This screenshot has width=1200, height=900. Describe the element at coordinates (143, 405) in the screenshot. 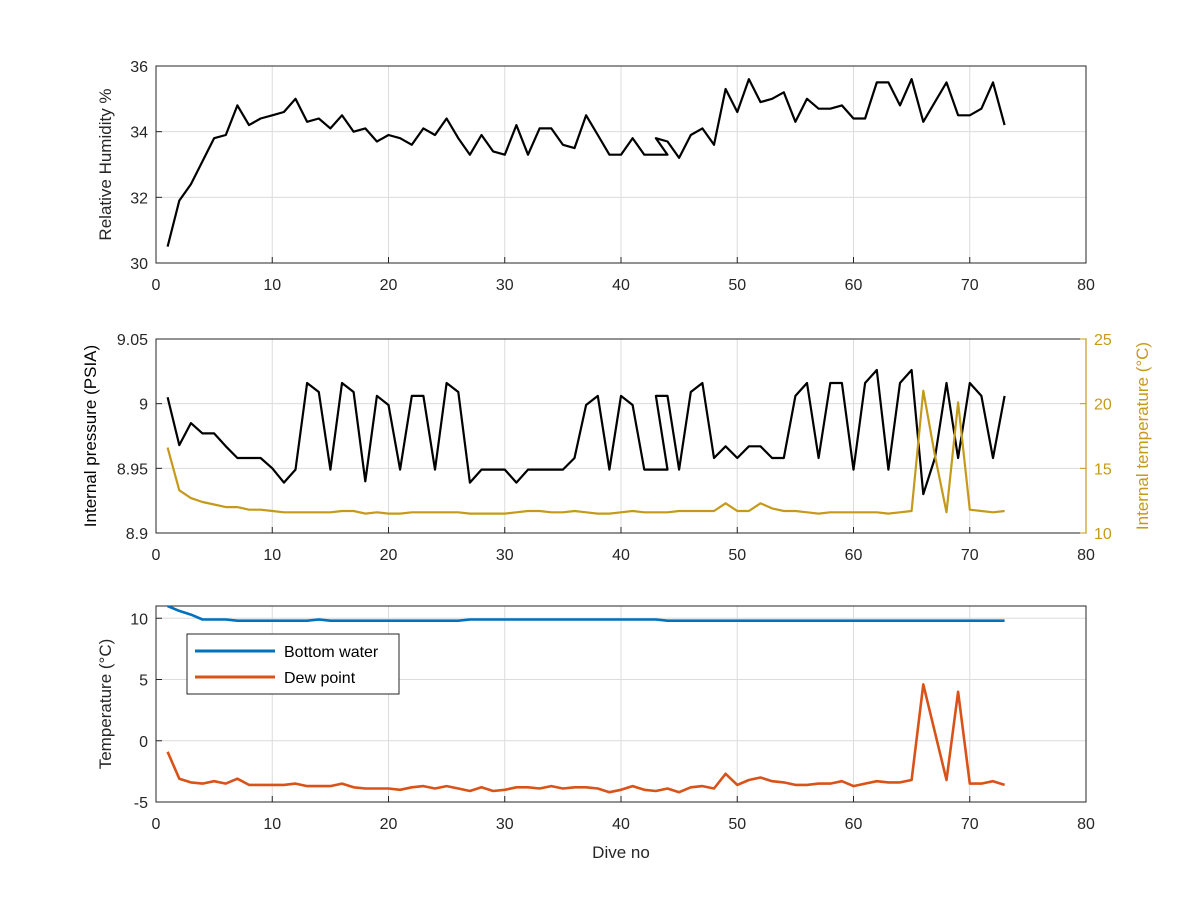

I see `y-tick-label: 9` at that location.